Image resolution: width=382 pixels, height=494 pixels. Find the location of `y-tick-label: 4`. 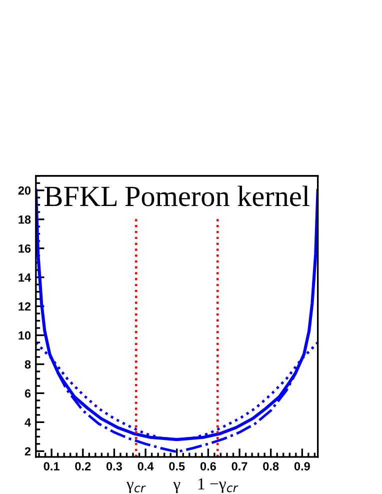

y-tick-label: 4 is located at coordinates (27, 422).